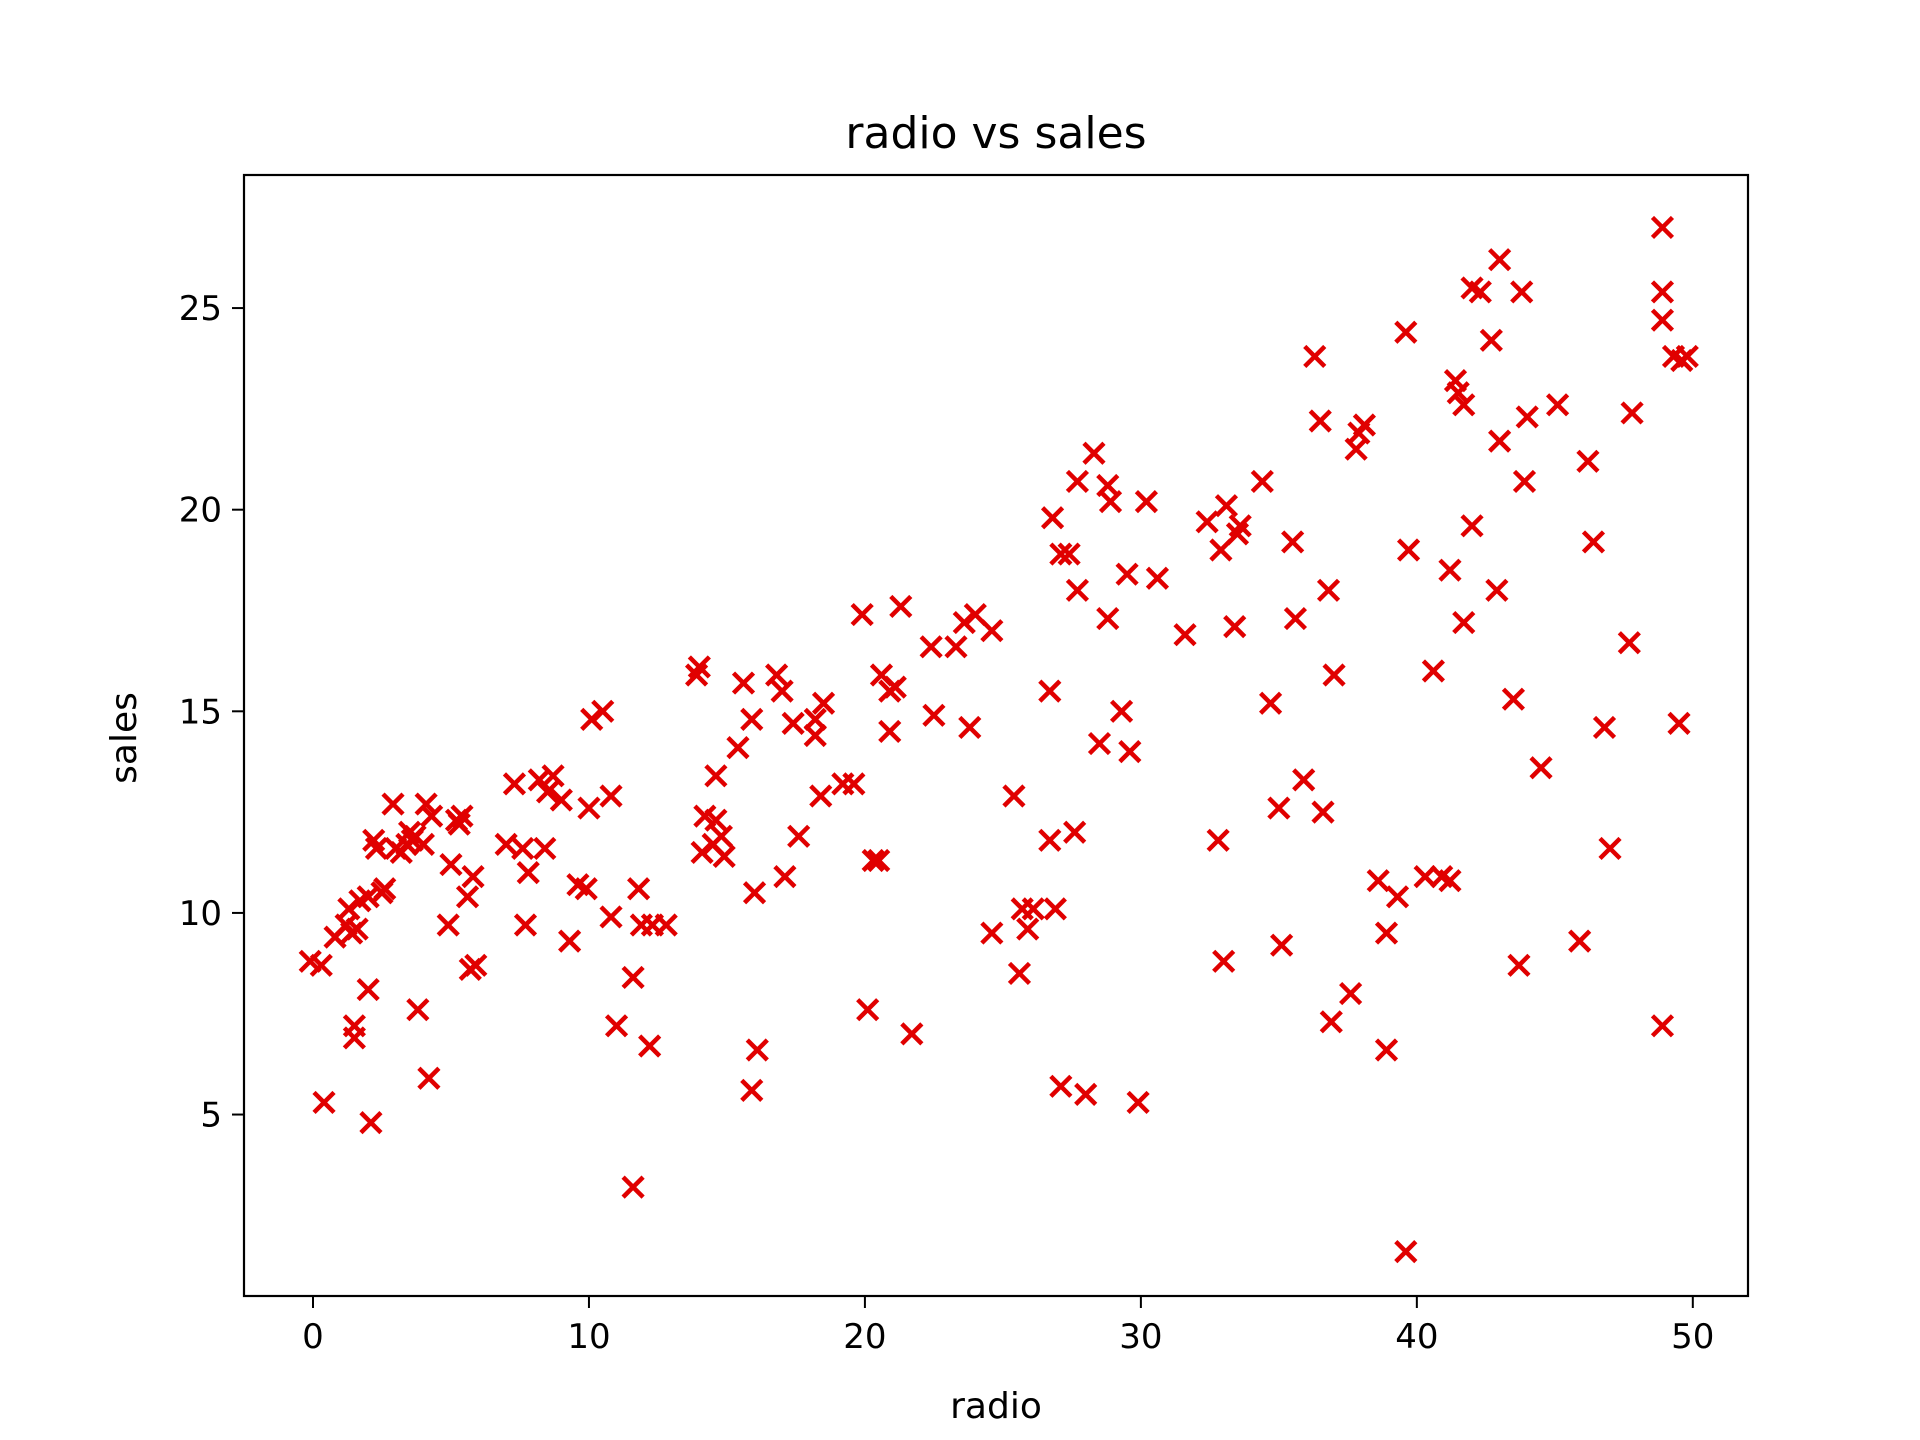 The image size is (1920, 1440). I want to click on y-axis-label: sales, so click(124, 738).